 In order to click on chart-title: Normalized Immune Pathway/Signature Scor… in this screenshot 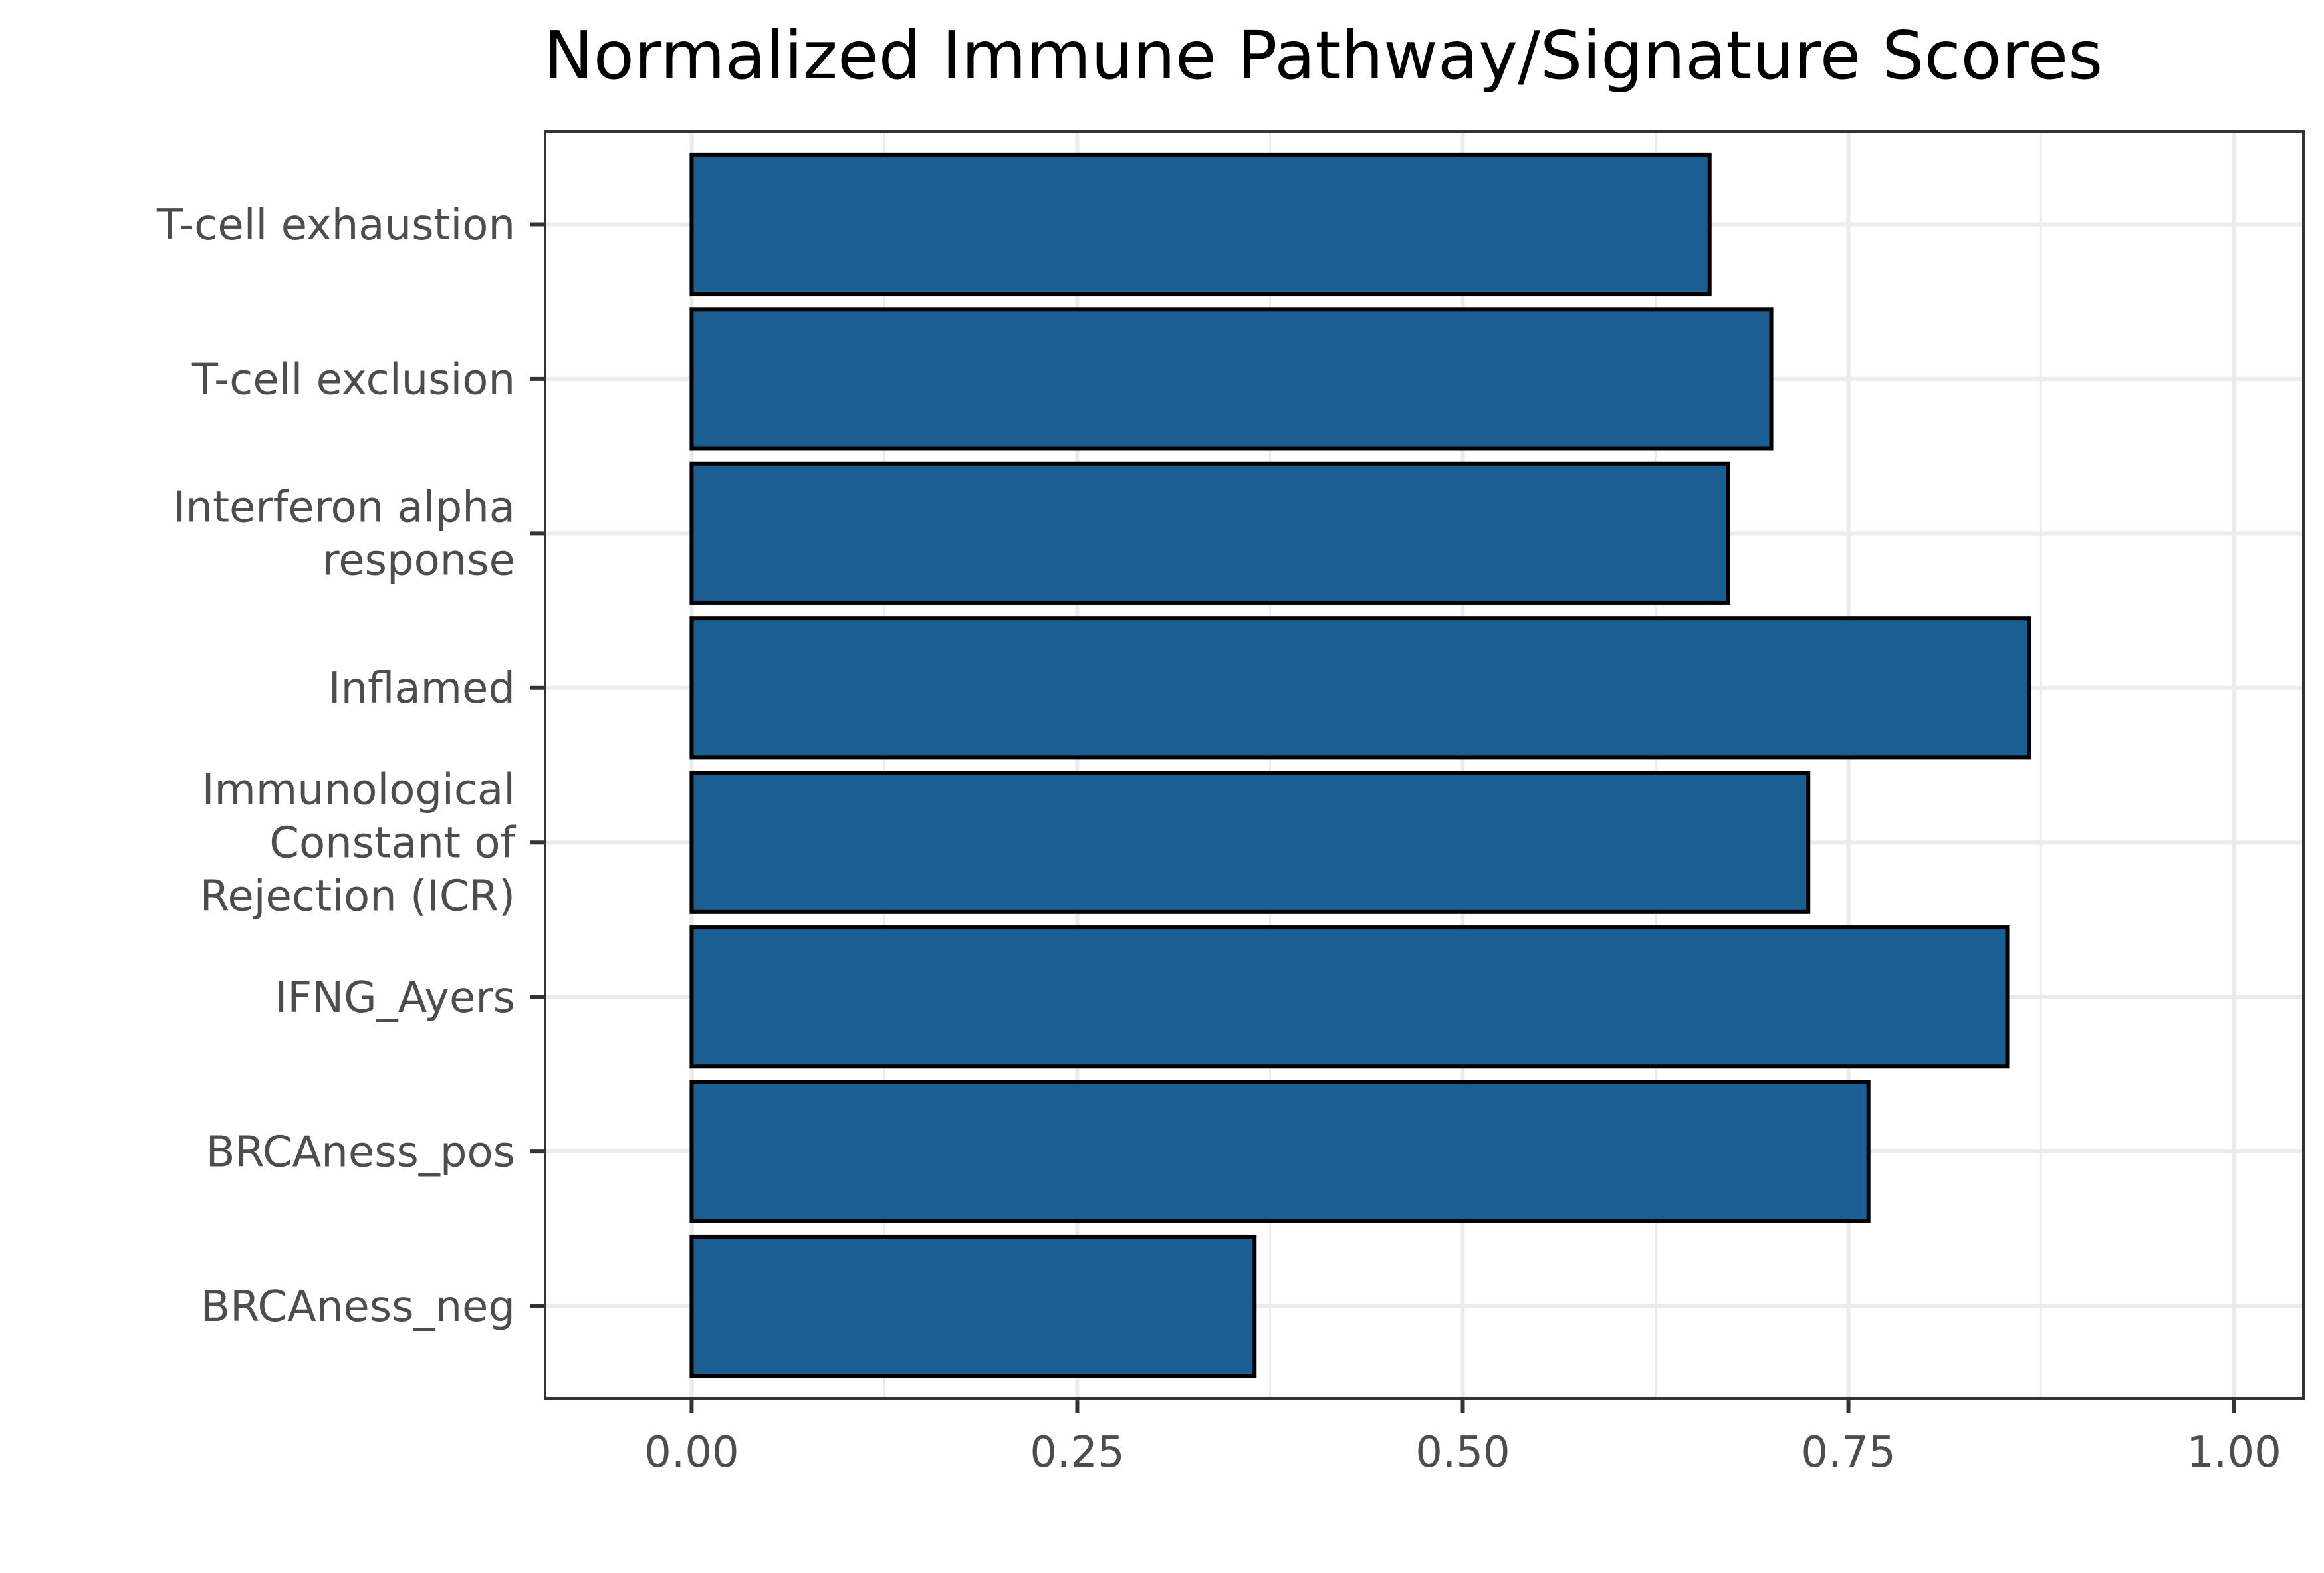, I will do `click(1323, 55)`.